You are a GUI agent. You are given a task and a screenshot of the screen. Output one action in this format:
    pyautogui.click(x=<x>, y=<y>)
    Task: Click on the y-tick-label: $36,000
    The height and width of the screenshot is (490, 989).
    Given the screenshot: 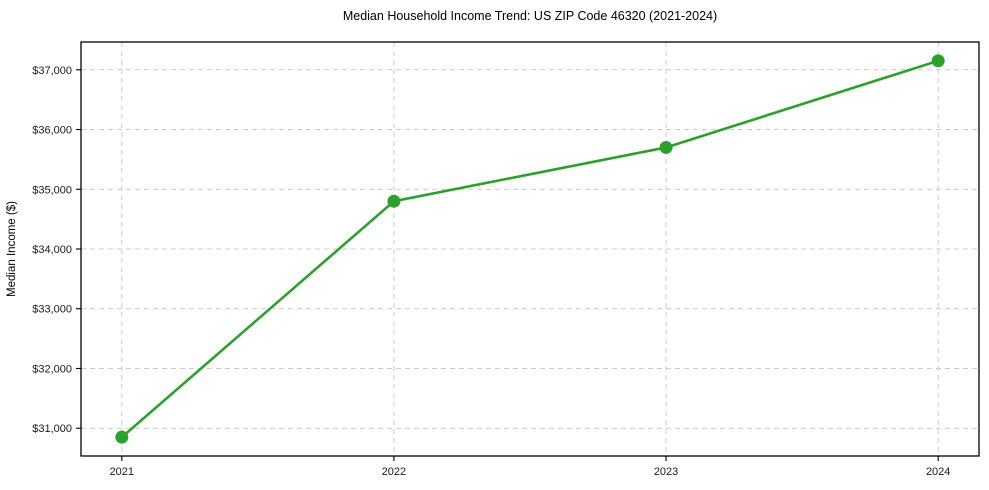 What is the action you would take?
    pyautogui.click(x=52, y=131)
    